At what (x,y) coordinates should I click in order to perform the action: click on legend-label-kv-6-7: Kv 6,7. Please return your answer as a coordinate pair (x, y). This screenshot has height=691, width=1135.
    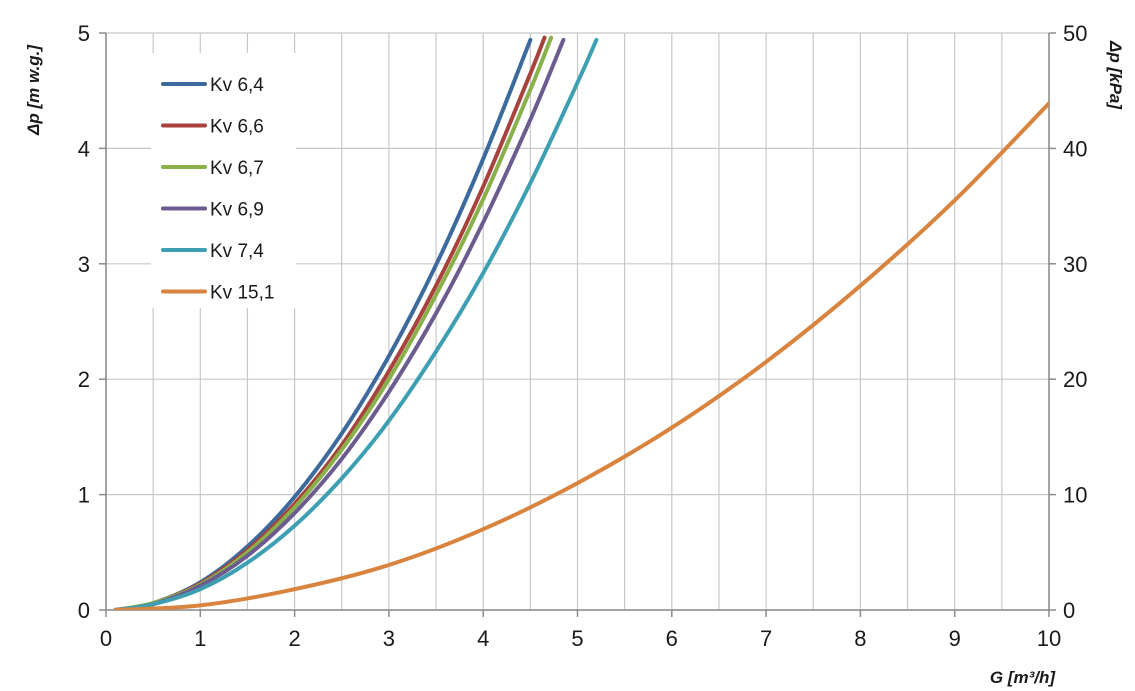
    Looking at the image, I should click on (237, 168).